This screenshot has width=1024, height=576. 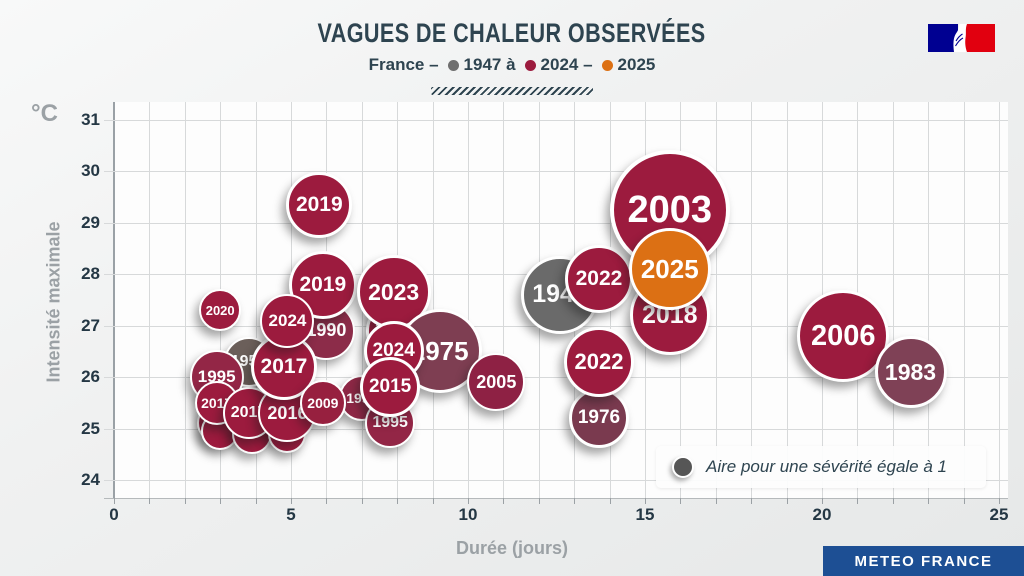 What do you see at coordinates (114, 300) in the screenshot?
I see `y-axis-line` at bounding box center [114, 300].